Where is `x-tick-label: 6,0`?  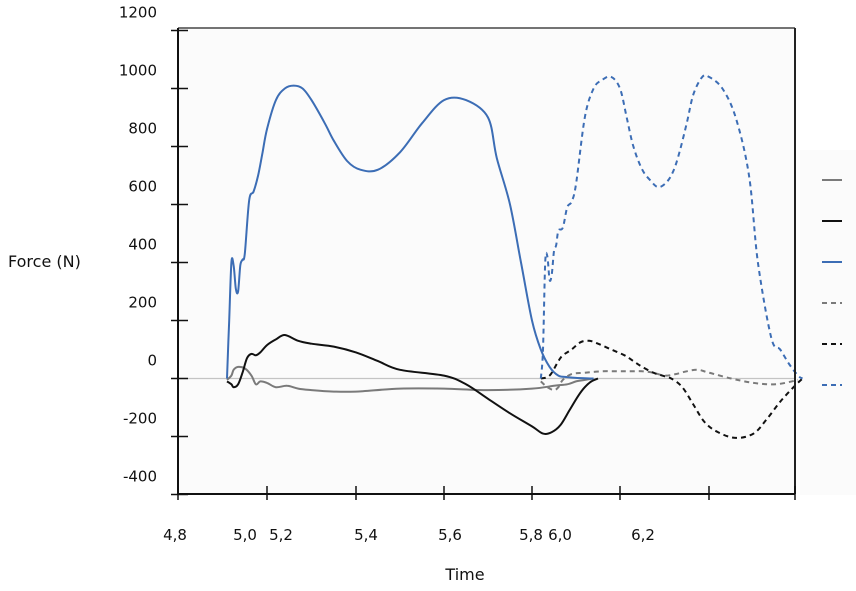 x-tick-label: 6,0 is located at coordinates (560, 535).